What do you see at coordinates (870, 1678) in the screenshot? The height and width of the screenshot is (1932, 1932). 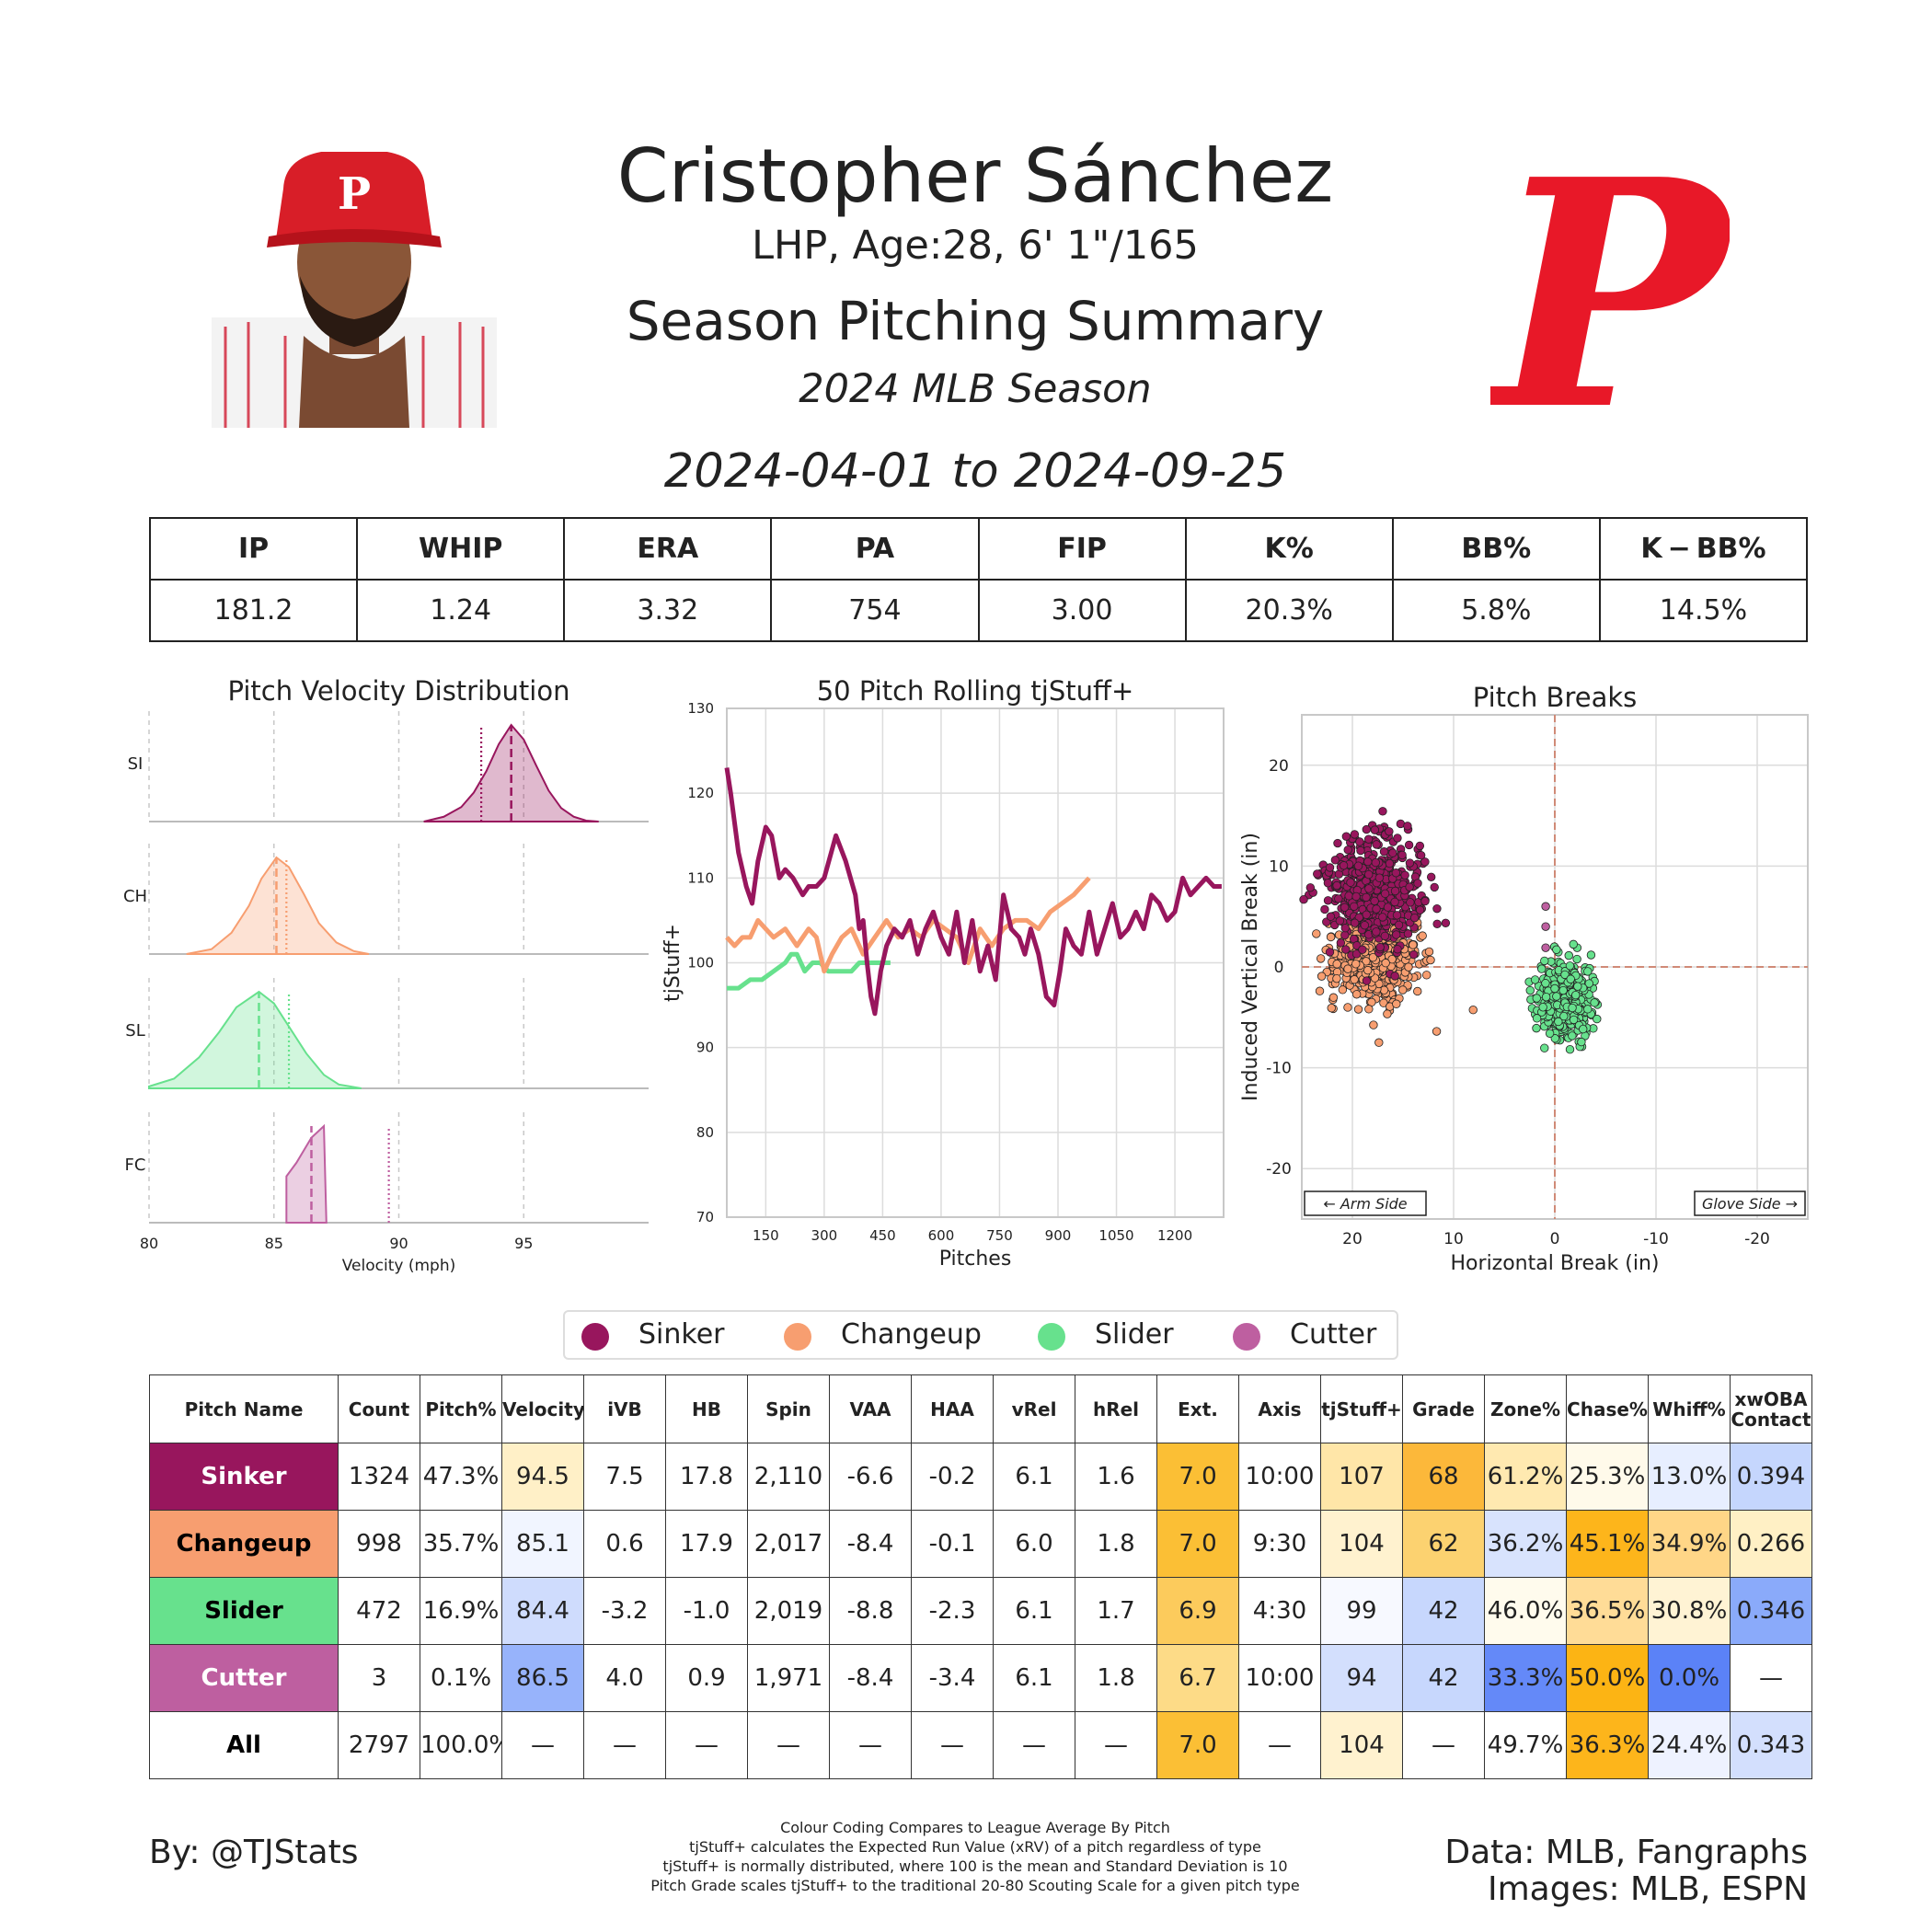 I see `metric-cell: -8.4` at bounding box center [870, 1678].